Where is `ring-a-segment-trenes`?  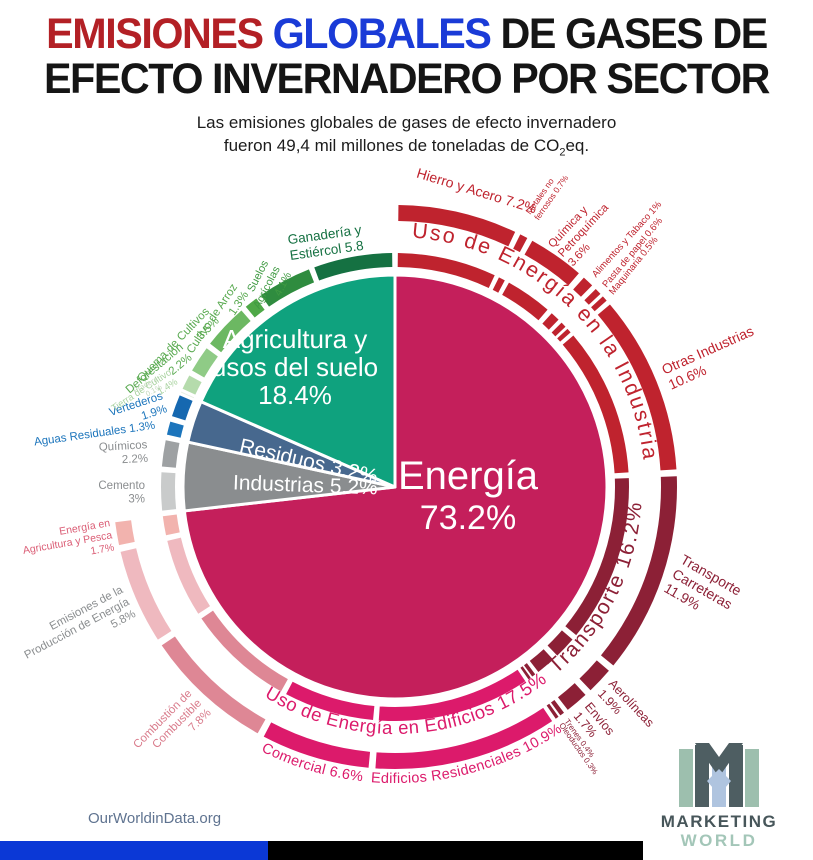 ring-a-segment-trenes is located at coordinates (530, 670).